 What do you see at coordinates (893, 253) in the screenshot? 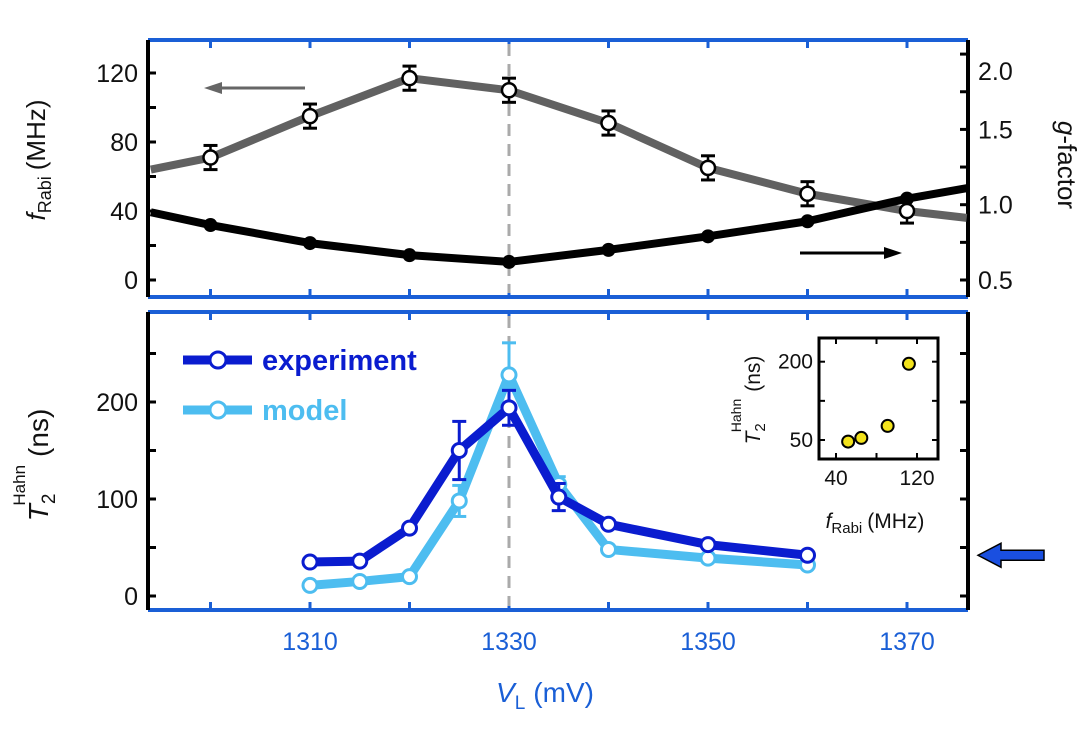
I see `right-axis-arrow-head` at bounding box center [893, 253].